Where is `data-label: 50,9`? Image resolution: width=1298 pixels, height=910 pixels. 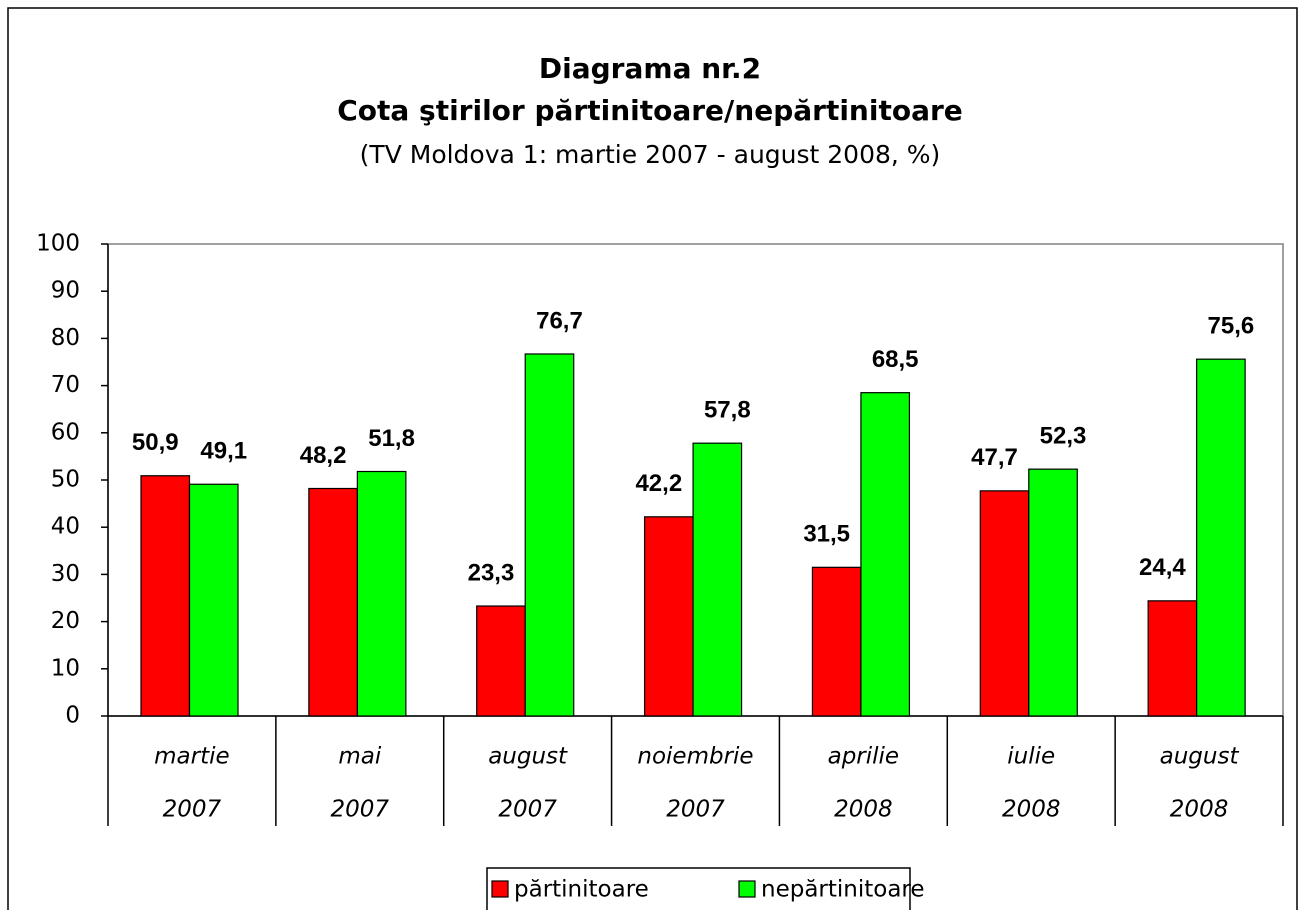
data-label: 50,9 is located at coordinates (155, 442).